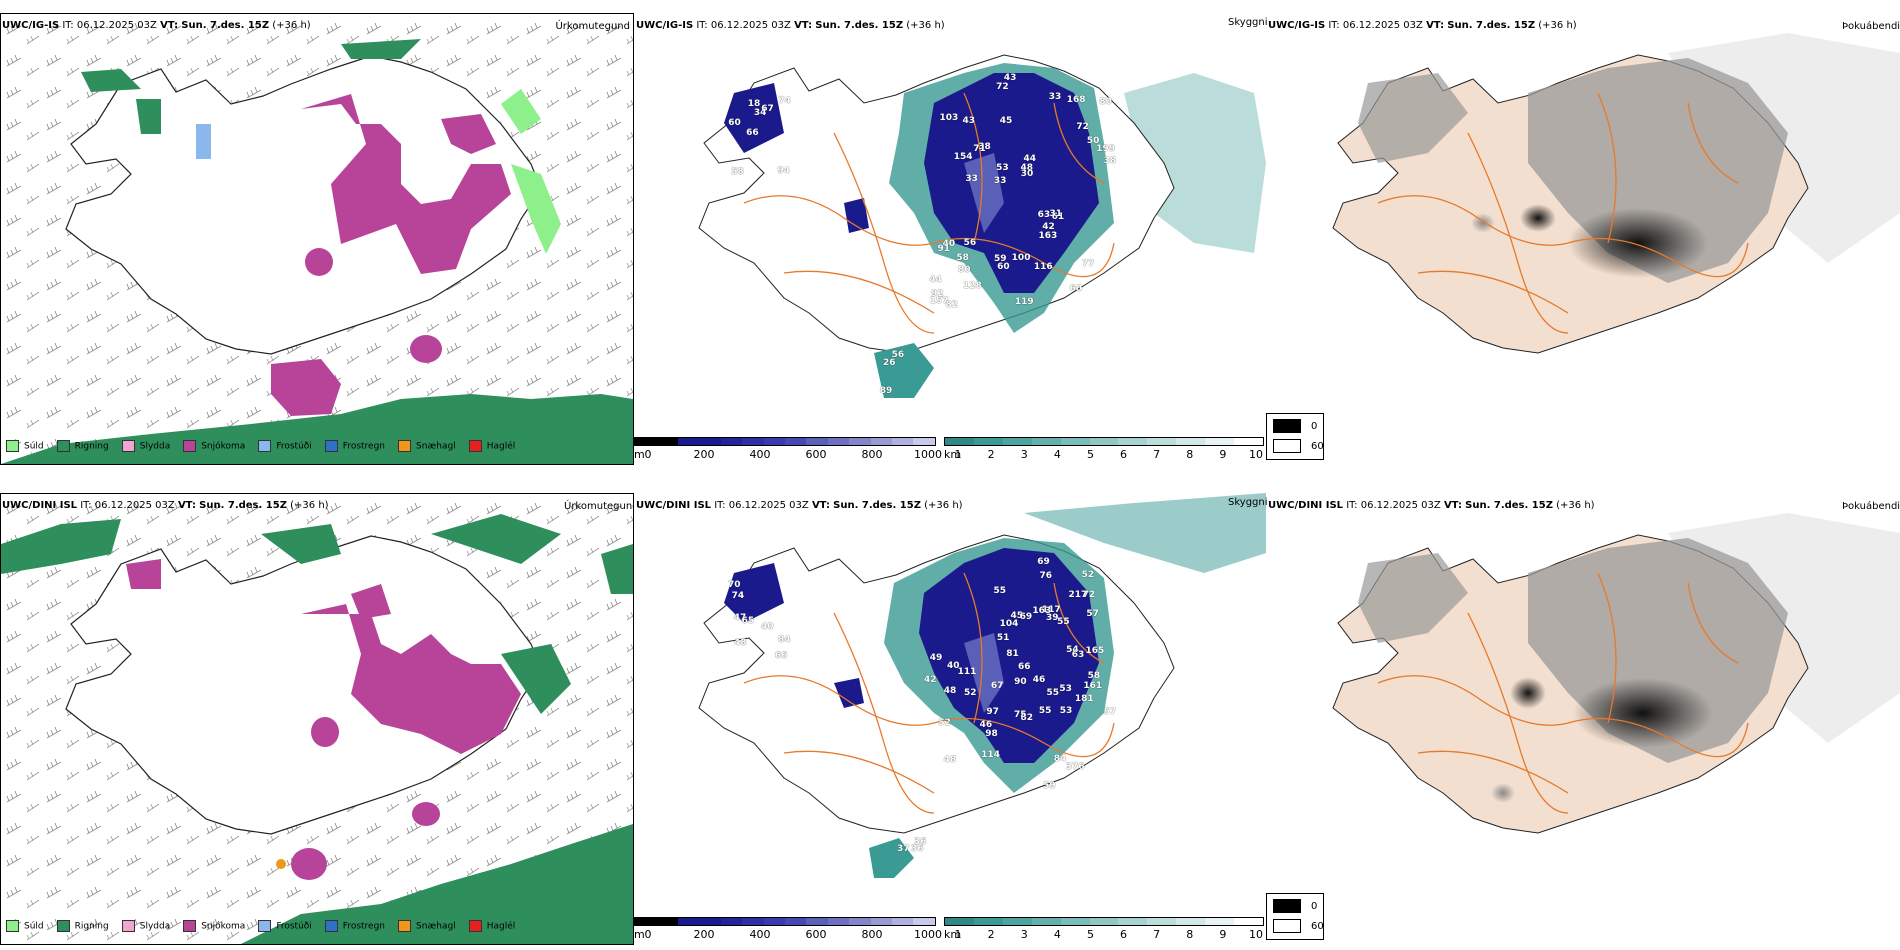 Image resolution: width=1900 pixels, height=950 pixels. Describe the element at coordinates (1060, 758) in the screenshot. I see `visibility-value-label: 84` at that location.